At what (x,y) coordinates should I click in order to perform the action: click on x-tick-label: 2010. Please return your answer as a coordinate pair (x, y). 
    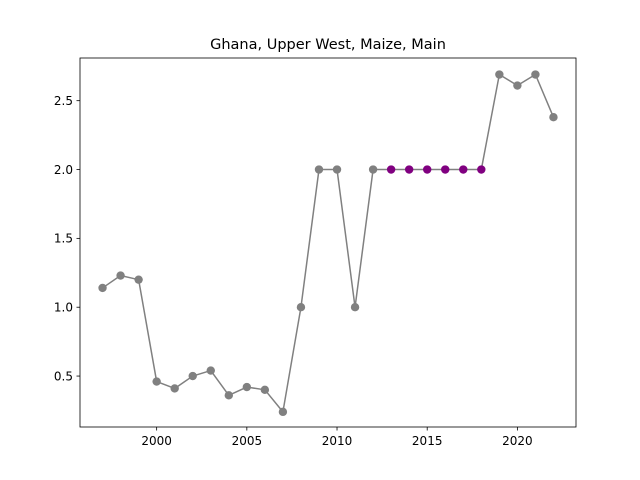
    Looking at the image, I should click on (337, 441).